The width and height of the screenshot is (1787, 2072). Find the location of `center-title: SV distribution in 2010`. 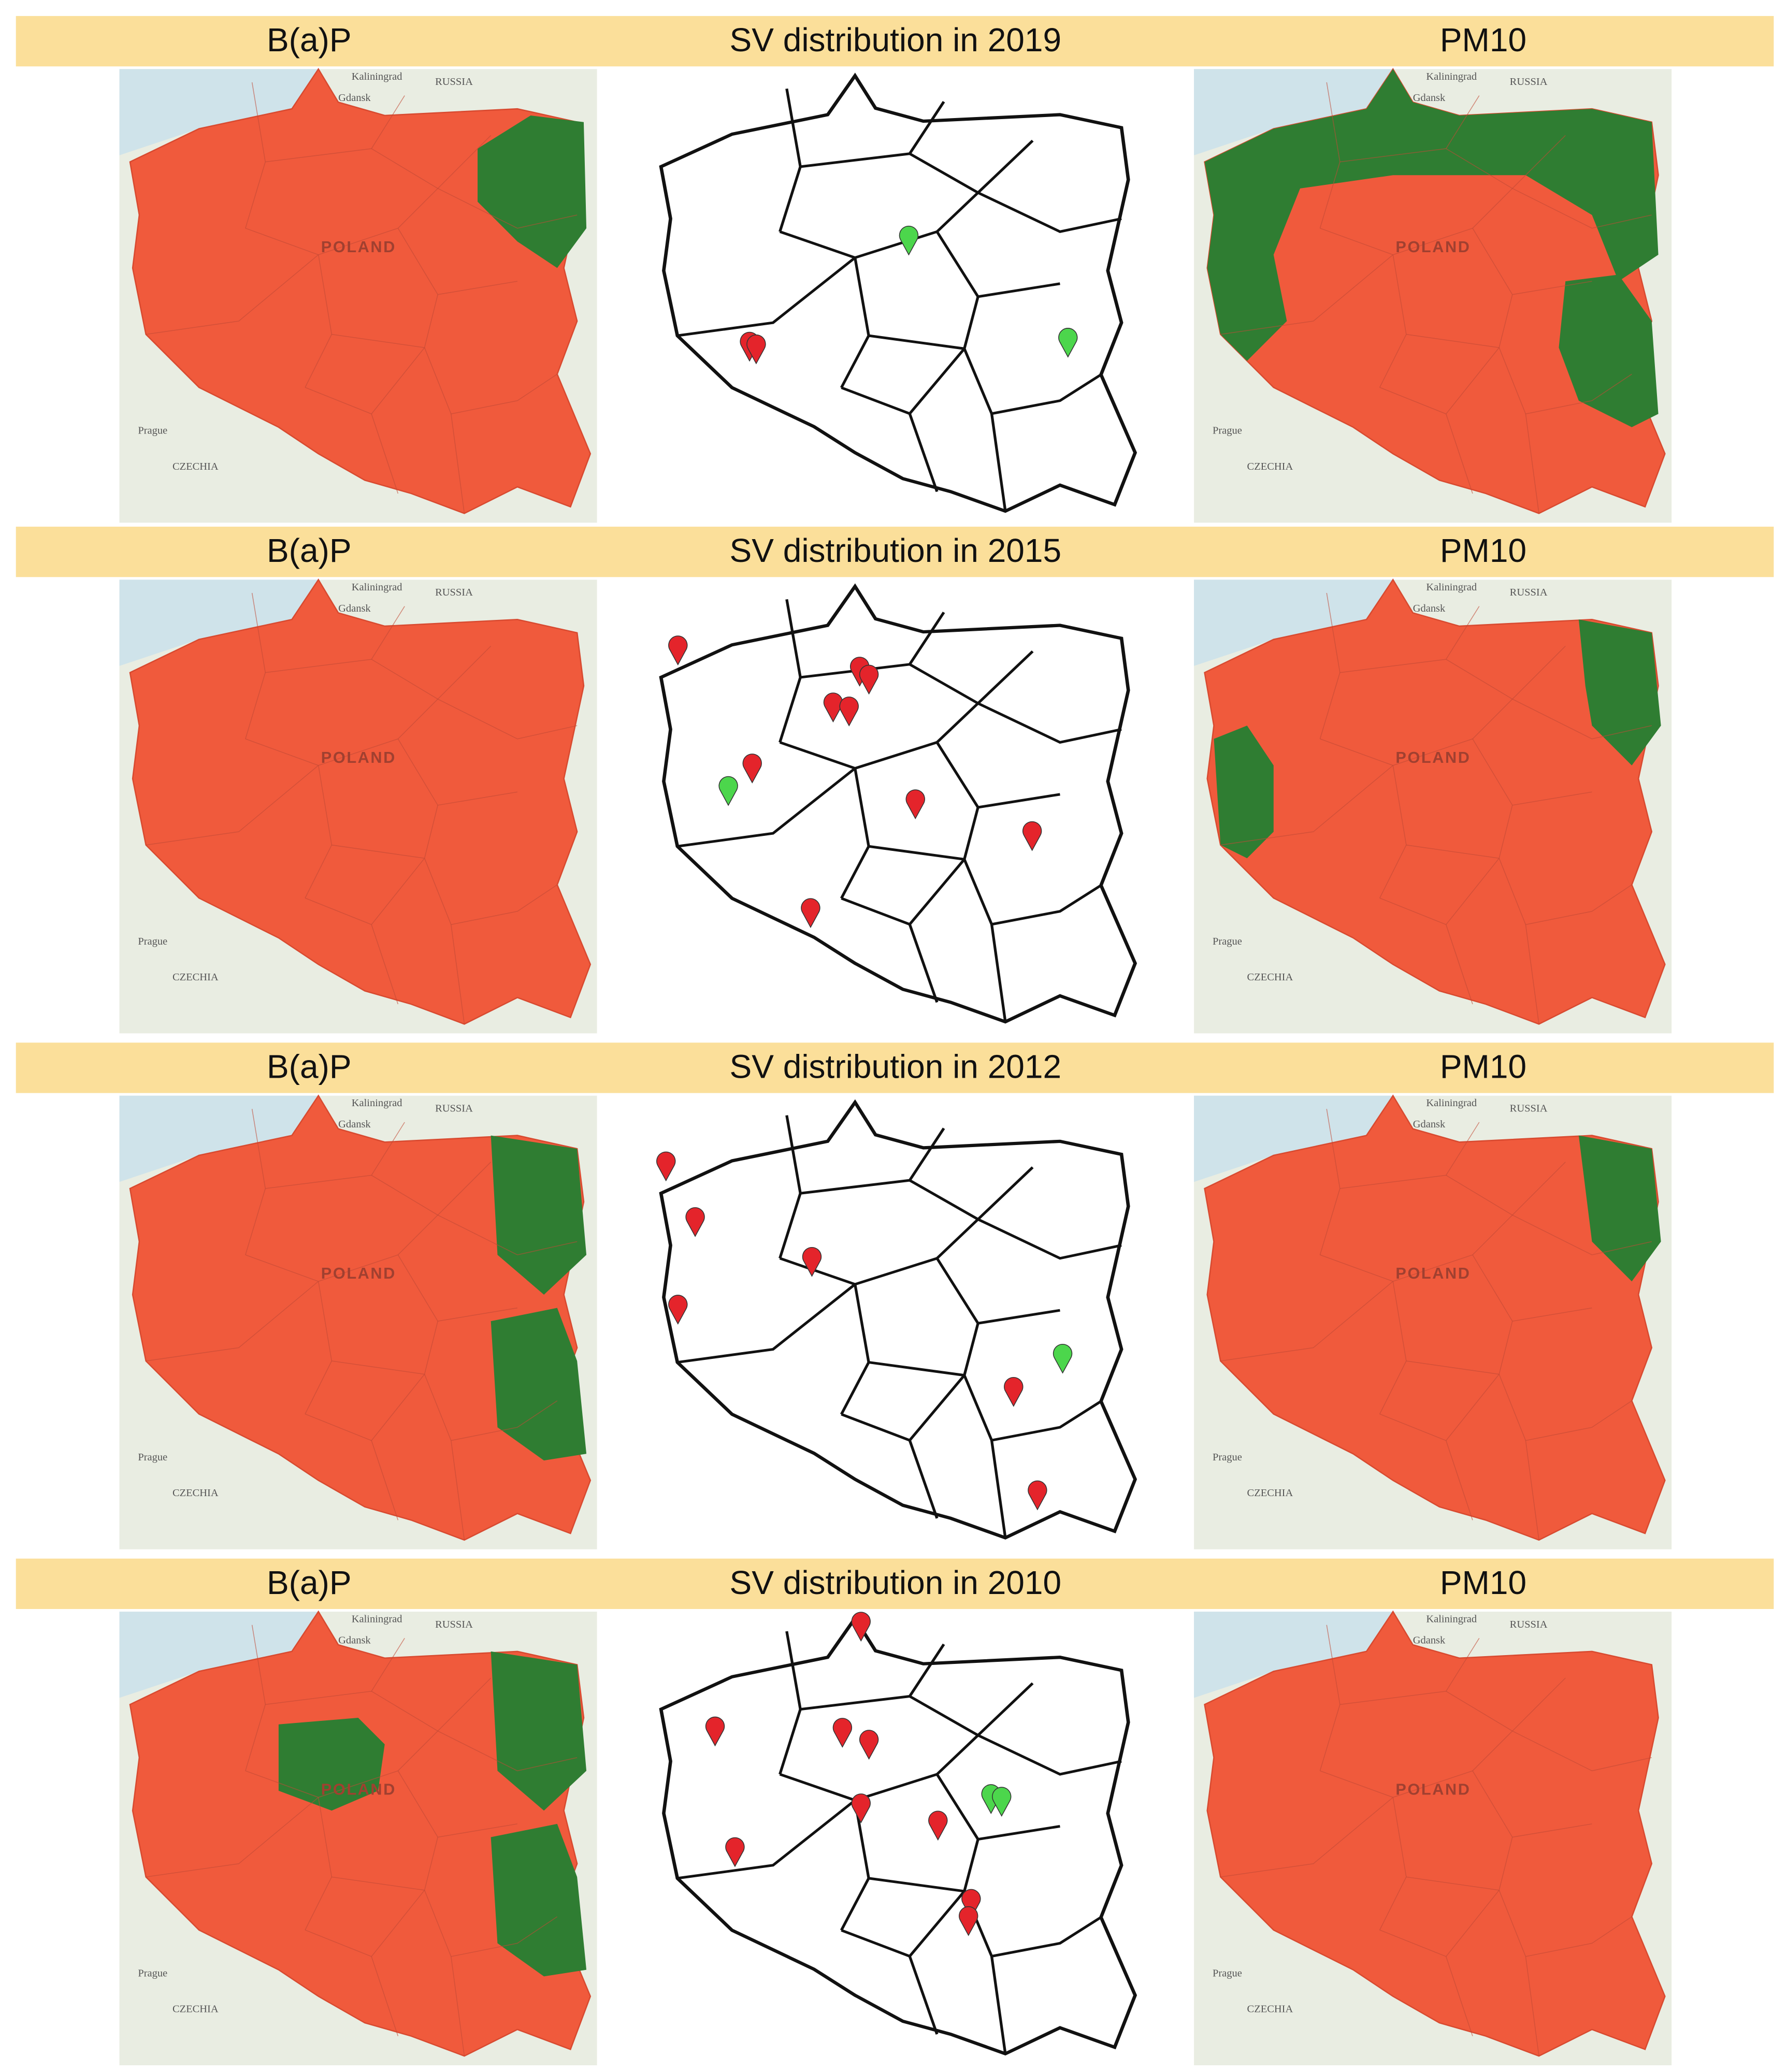

center-title: SV distribution in 2010 is located at coordinates (896, 1582).